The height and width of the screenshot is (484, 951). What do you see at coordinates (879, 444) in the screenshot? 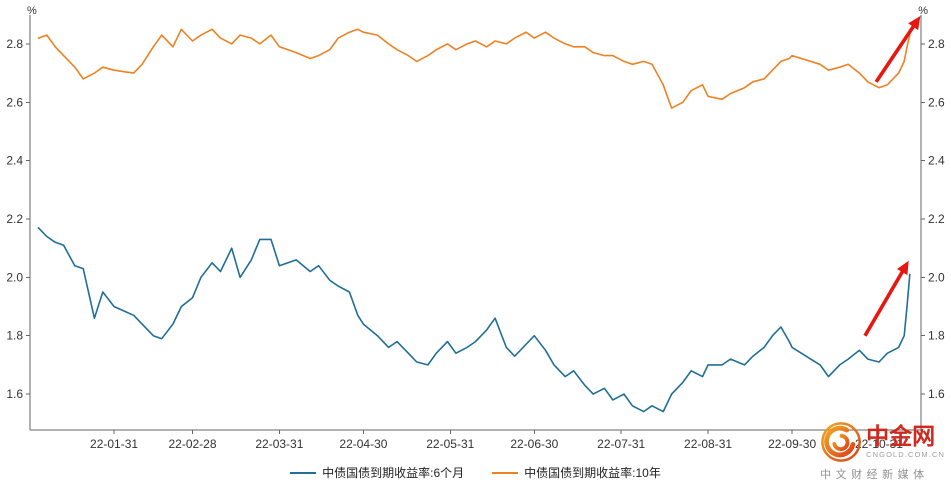
I see `x-axis-label: 22-10-31` at bounding box center [879, 444].